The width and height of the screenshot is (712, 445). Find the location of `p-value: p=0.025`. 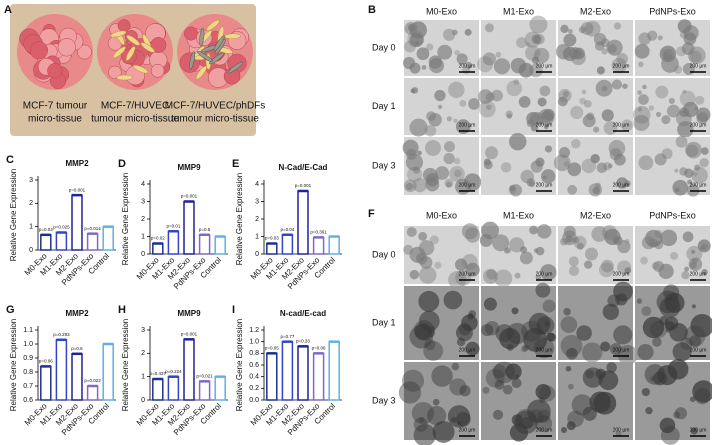

p-value: p=0.025 is located at coordinates (61, 227).